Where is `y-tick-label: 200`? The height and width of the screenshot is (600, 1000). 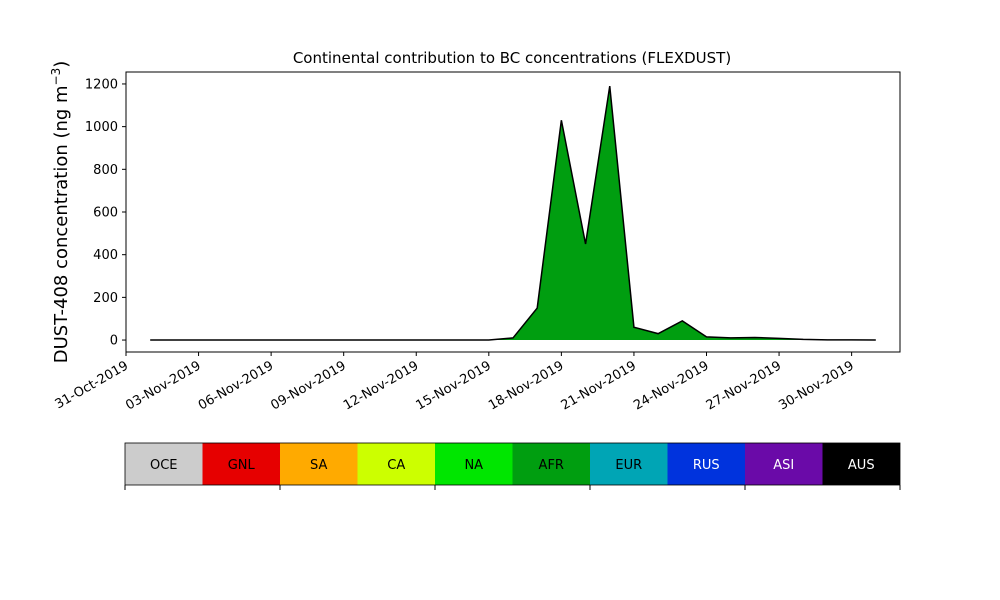
y-tick-label: 200 is located at coordinates (105, 298).